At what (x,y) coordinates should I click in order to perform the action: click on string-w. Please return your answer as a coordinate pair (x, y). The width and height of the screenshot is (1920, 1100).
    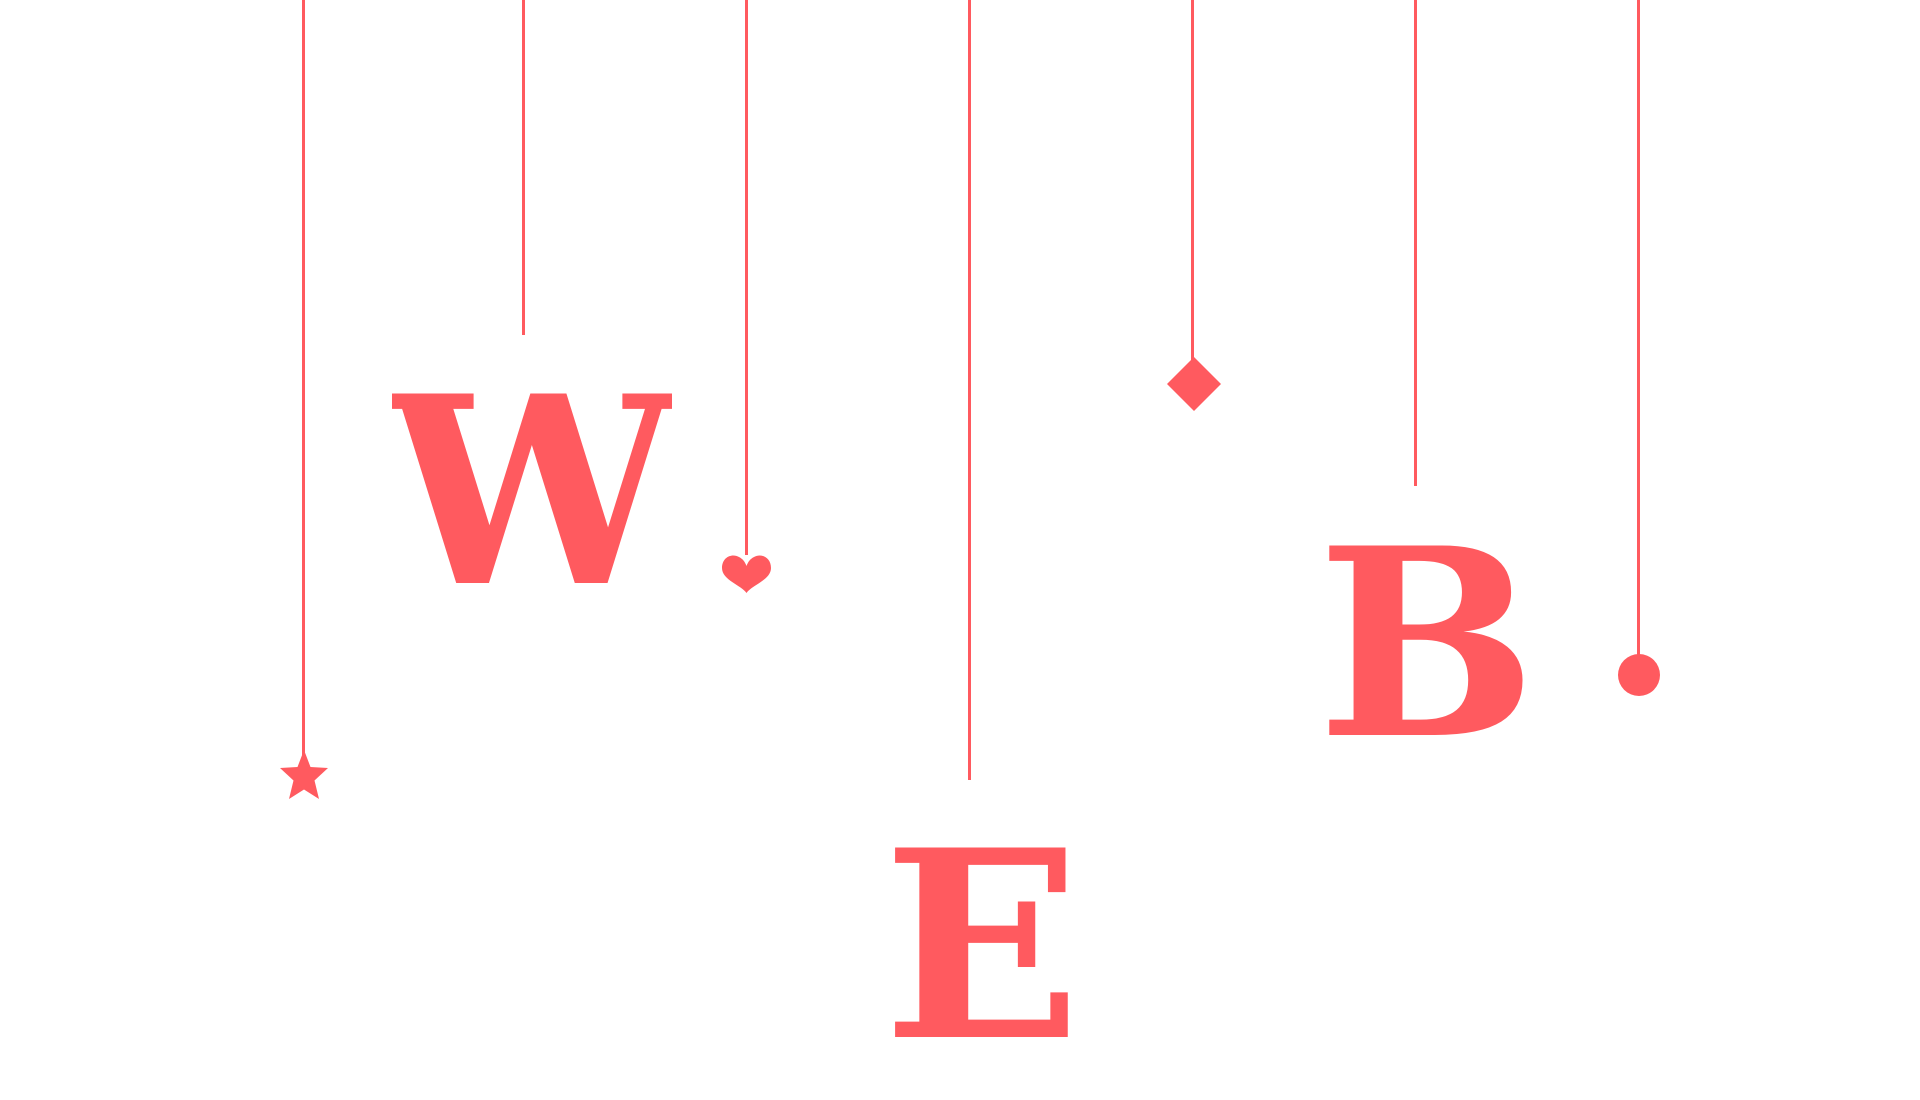
    Looking at the image, I should click on (523, 167).